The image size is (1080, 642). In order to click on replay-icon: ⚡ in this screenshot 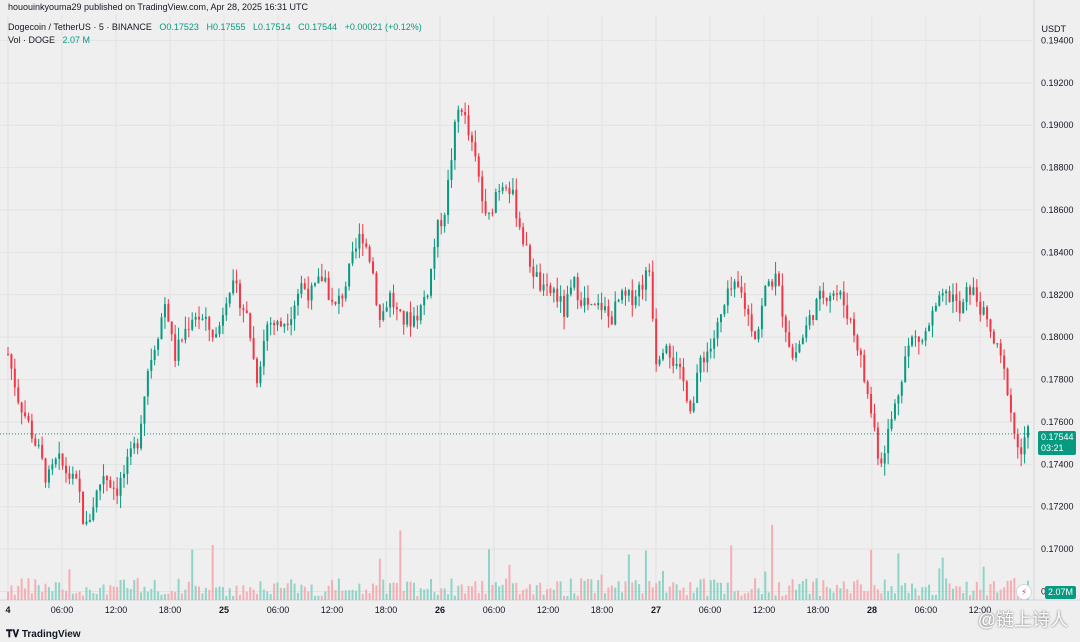, I will do `click(1024, 592)`.